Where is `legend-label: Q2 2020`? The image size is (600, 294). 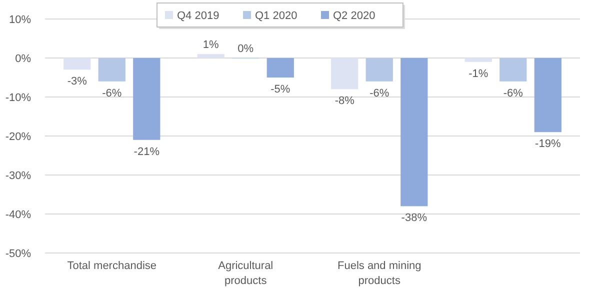 legend-label: Q2 2020 is located at coordinates (354, 16).